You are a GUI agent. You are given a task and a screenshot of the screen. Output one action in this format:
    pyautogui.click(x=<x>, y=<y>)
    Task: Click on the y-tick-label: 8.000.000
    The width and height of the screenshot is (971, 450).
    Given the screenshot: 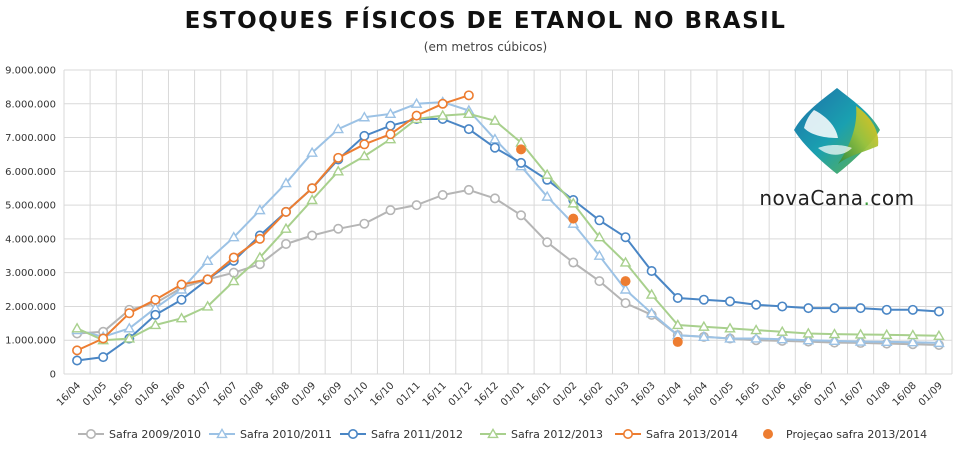 What is the action you would take?
    pyautogui.click(x=30, y=104)
    